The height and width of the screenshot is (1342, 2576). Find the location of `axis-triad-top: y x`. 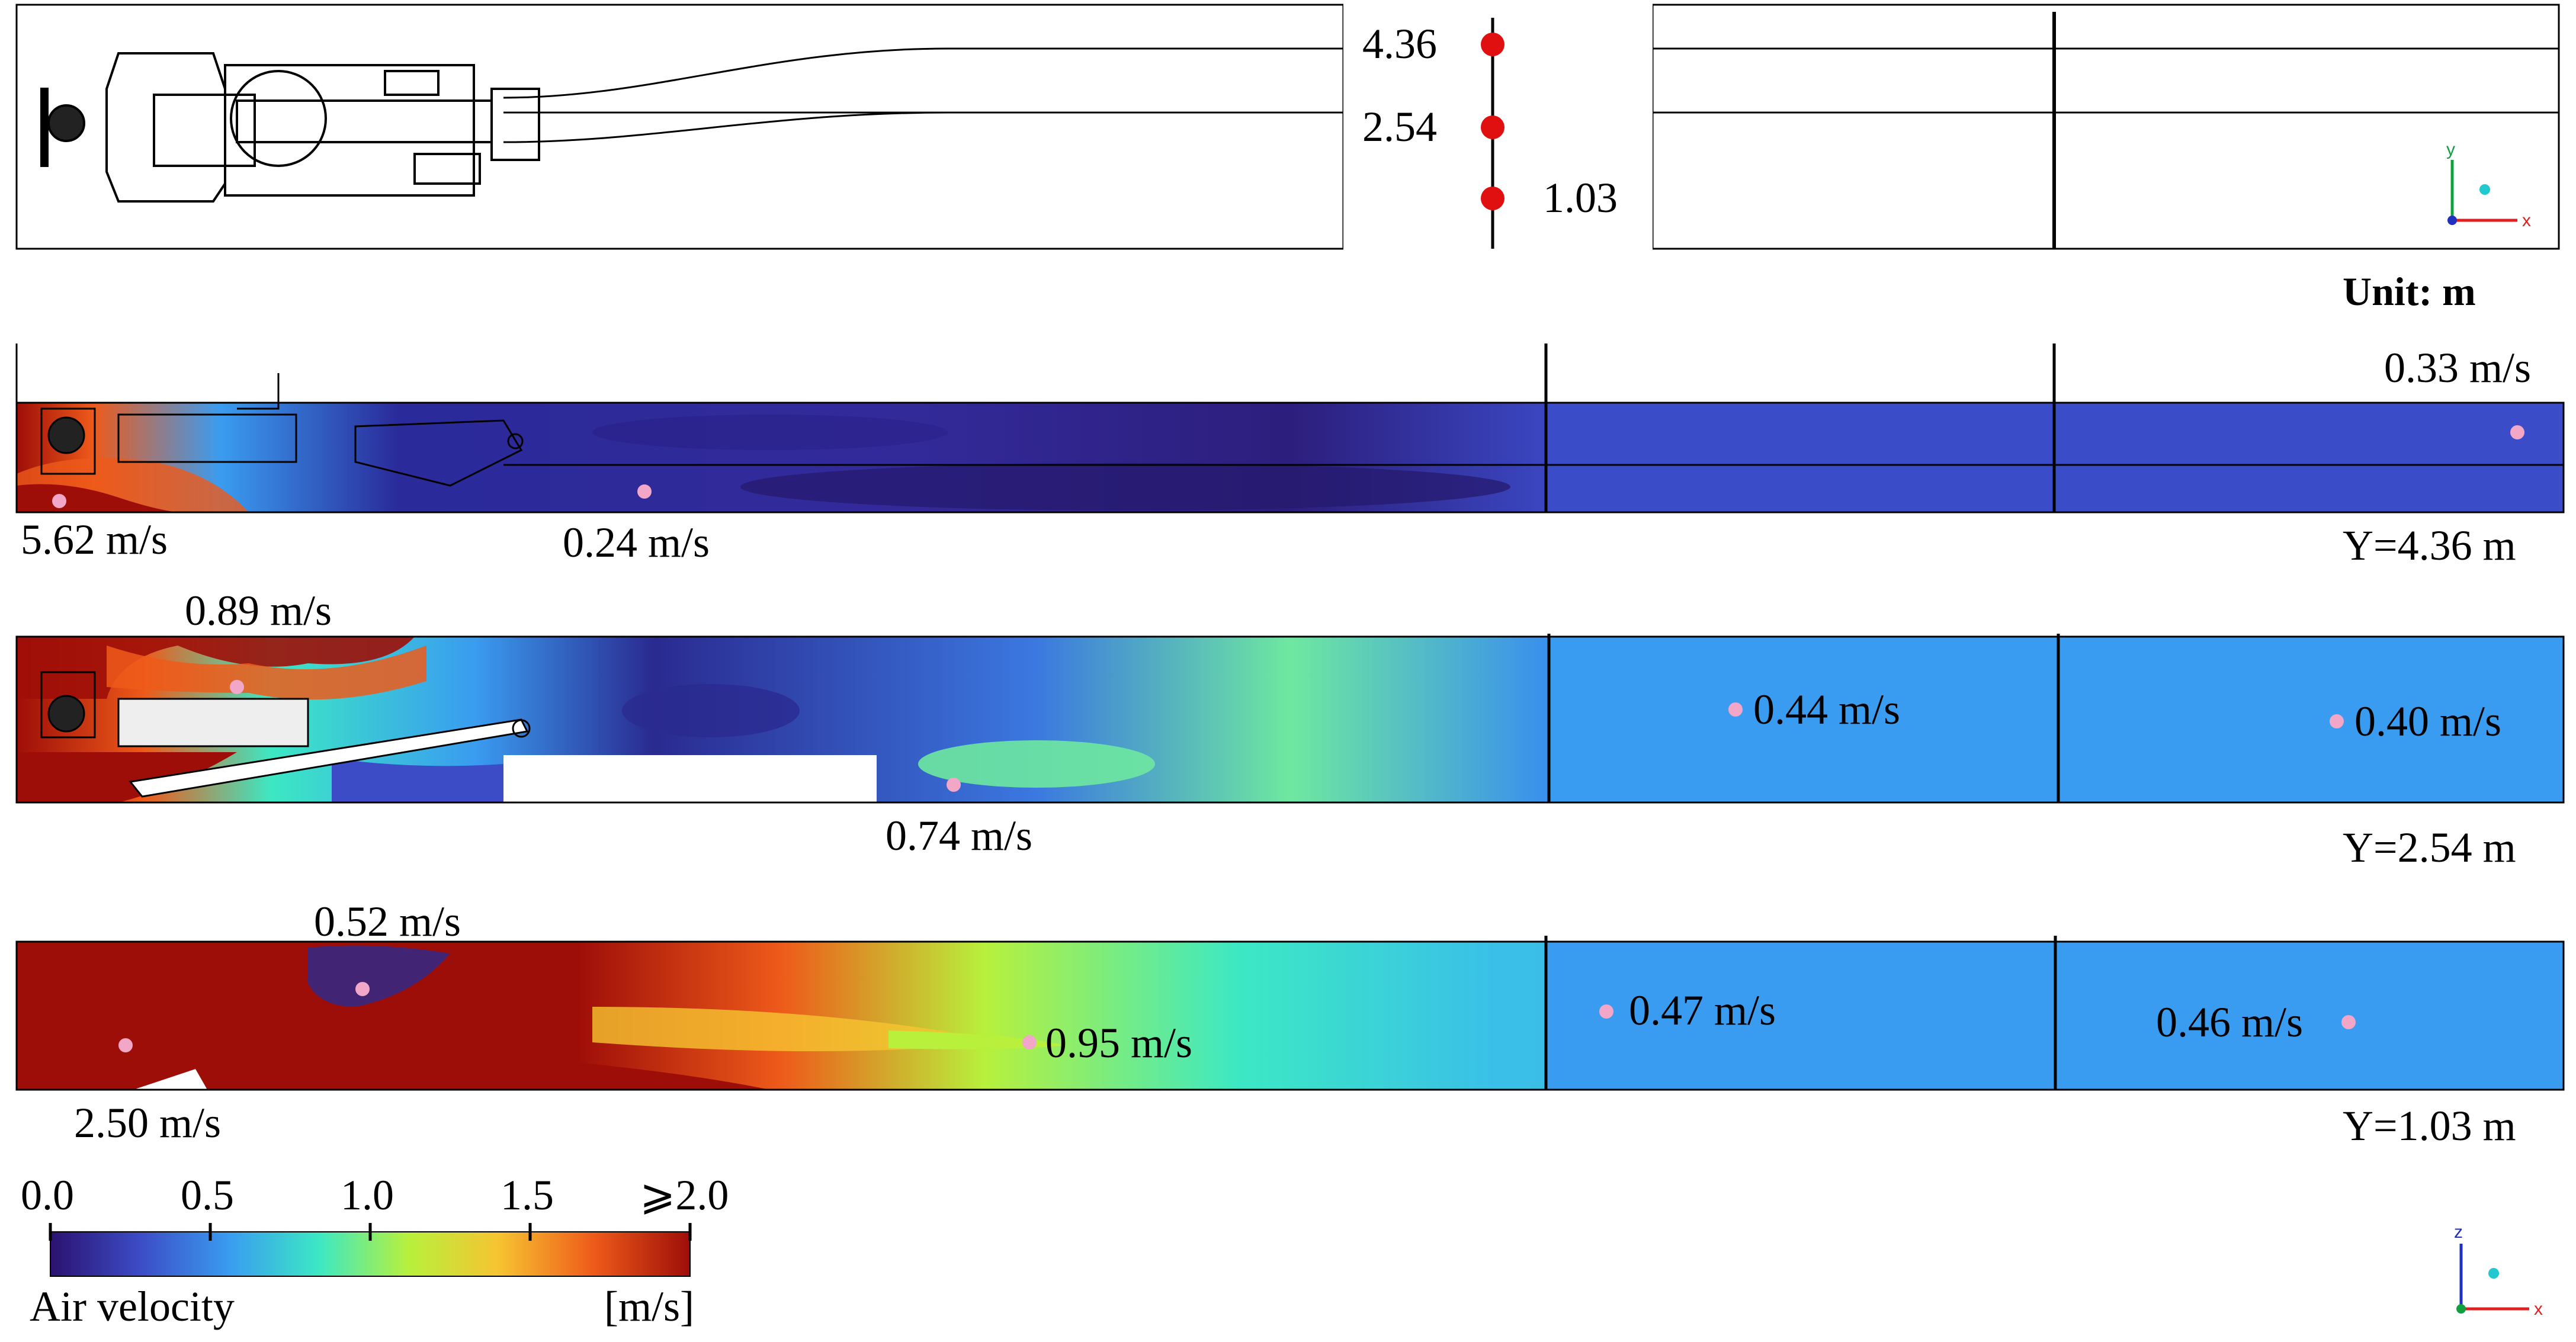

axis-triad-top: y x is located at coordinates (2488, 185).